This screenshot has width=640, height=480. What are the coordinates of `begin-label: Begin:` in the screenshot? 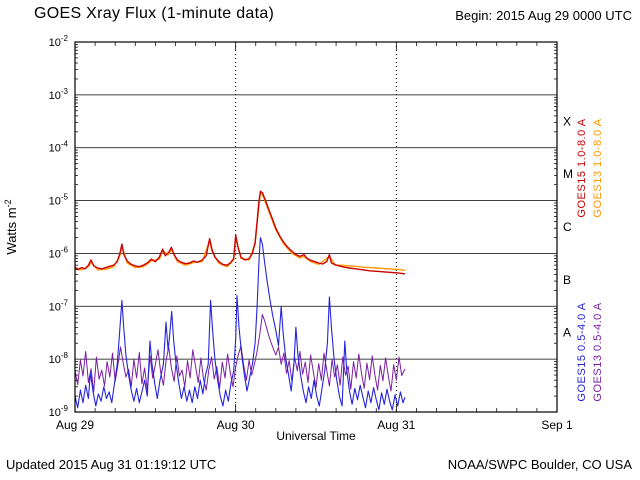 It's located at (474, 15).